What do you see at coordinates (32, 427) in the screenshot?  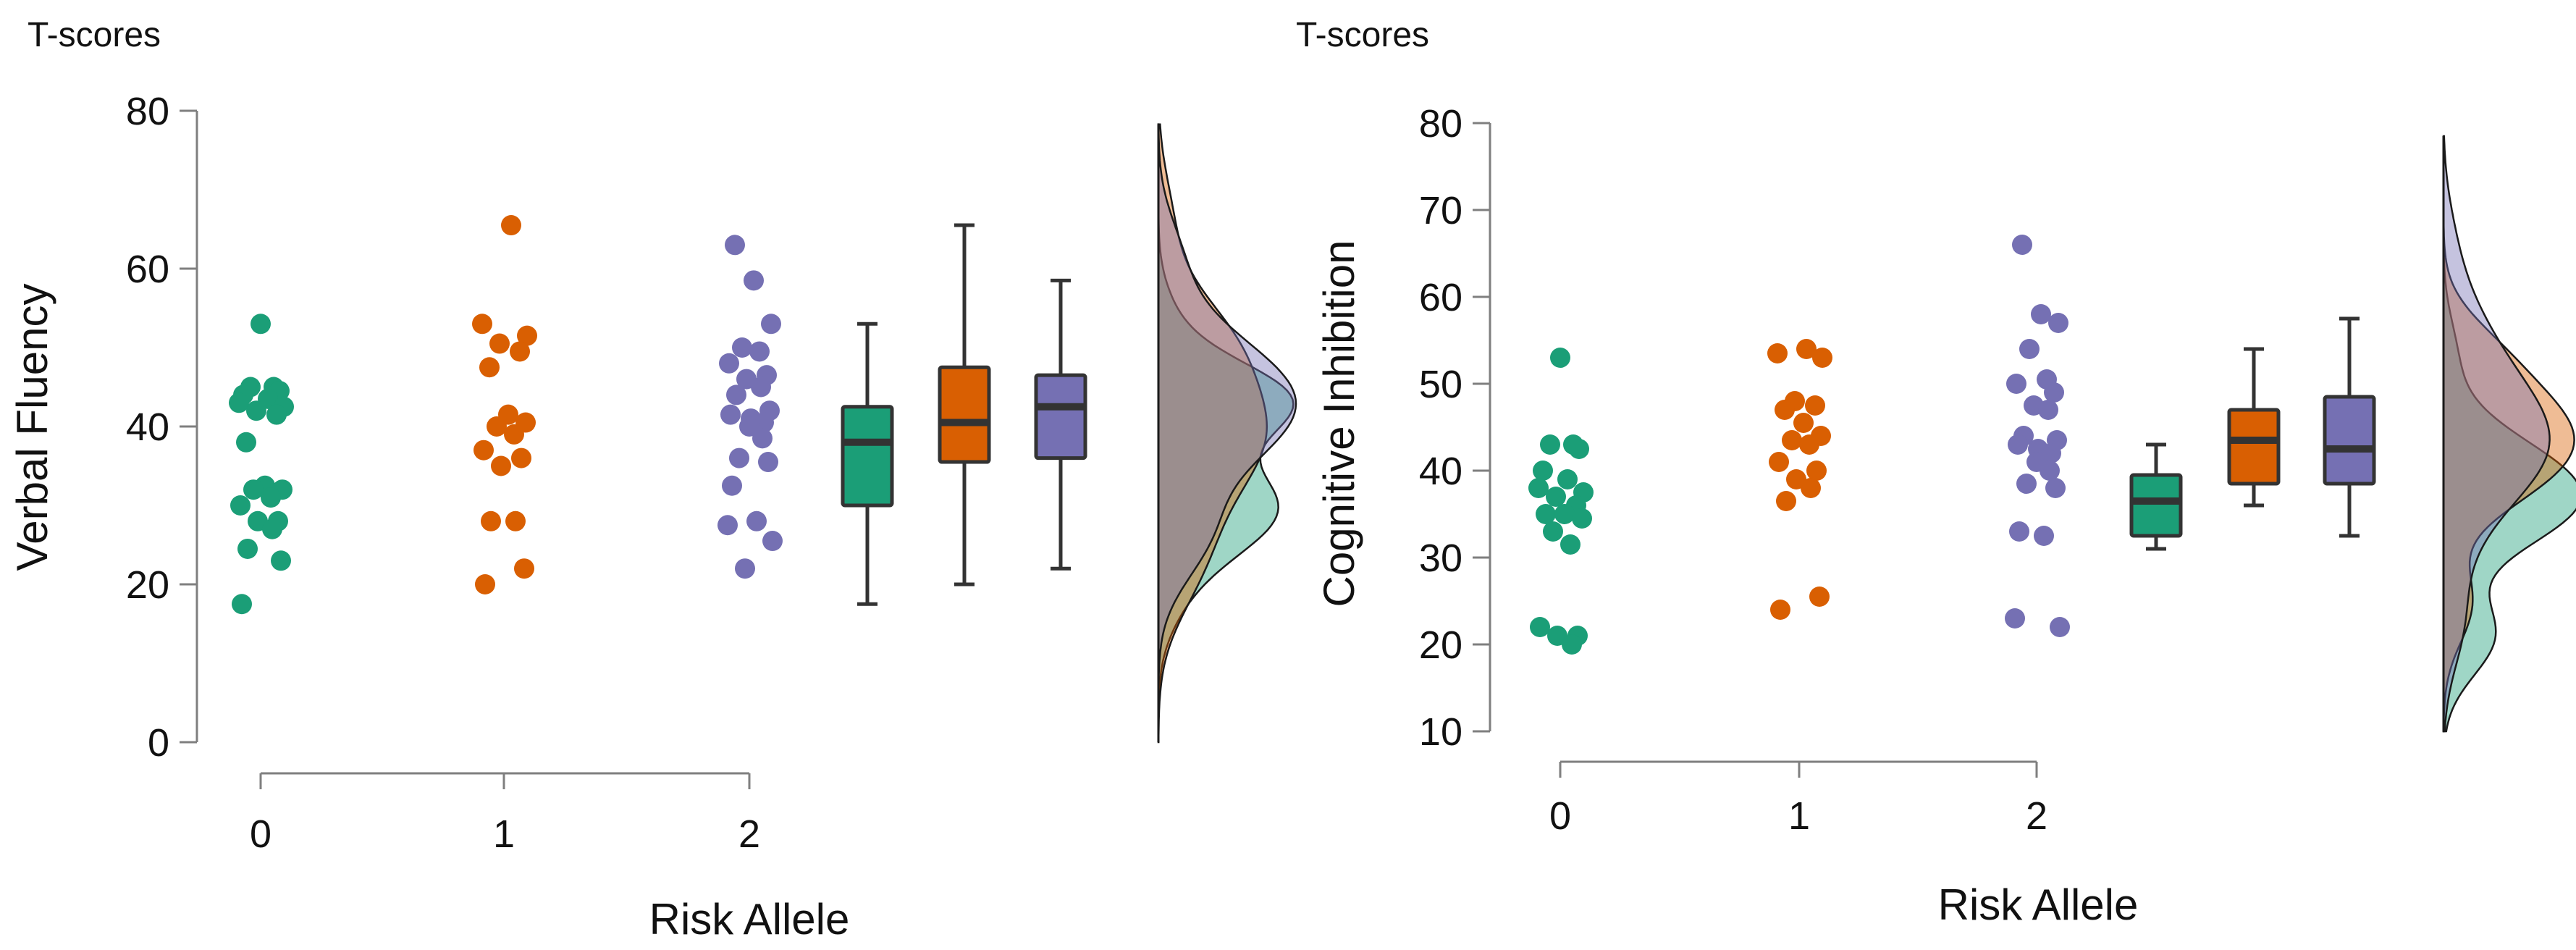 I see `y-axis-label: Verbal Fluency` at bounding box center [32, 427].